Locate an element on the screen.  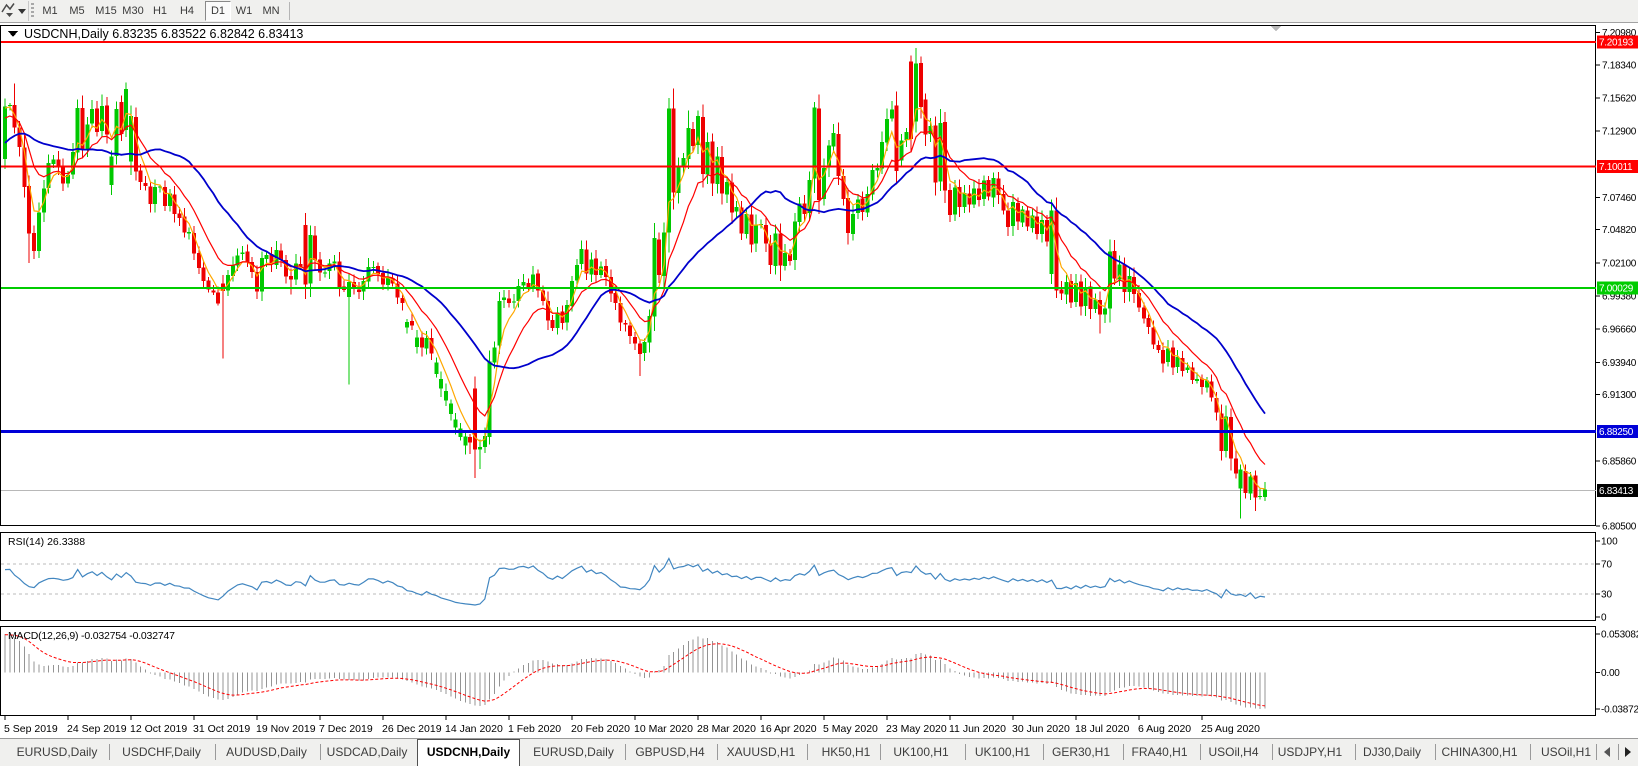
svg-text: 14 Jan 2020 is located at coordinates (474, 729).